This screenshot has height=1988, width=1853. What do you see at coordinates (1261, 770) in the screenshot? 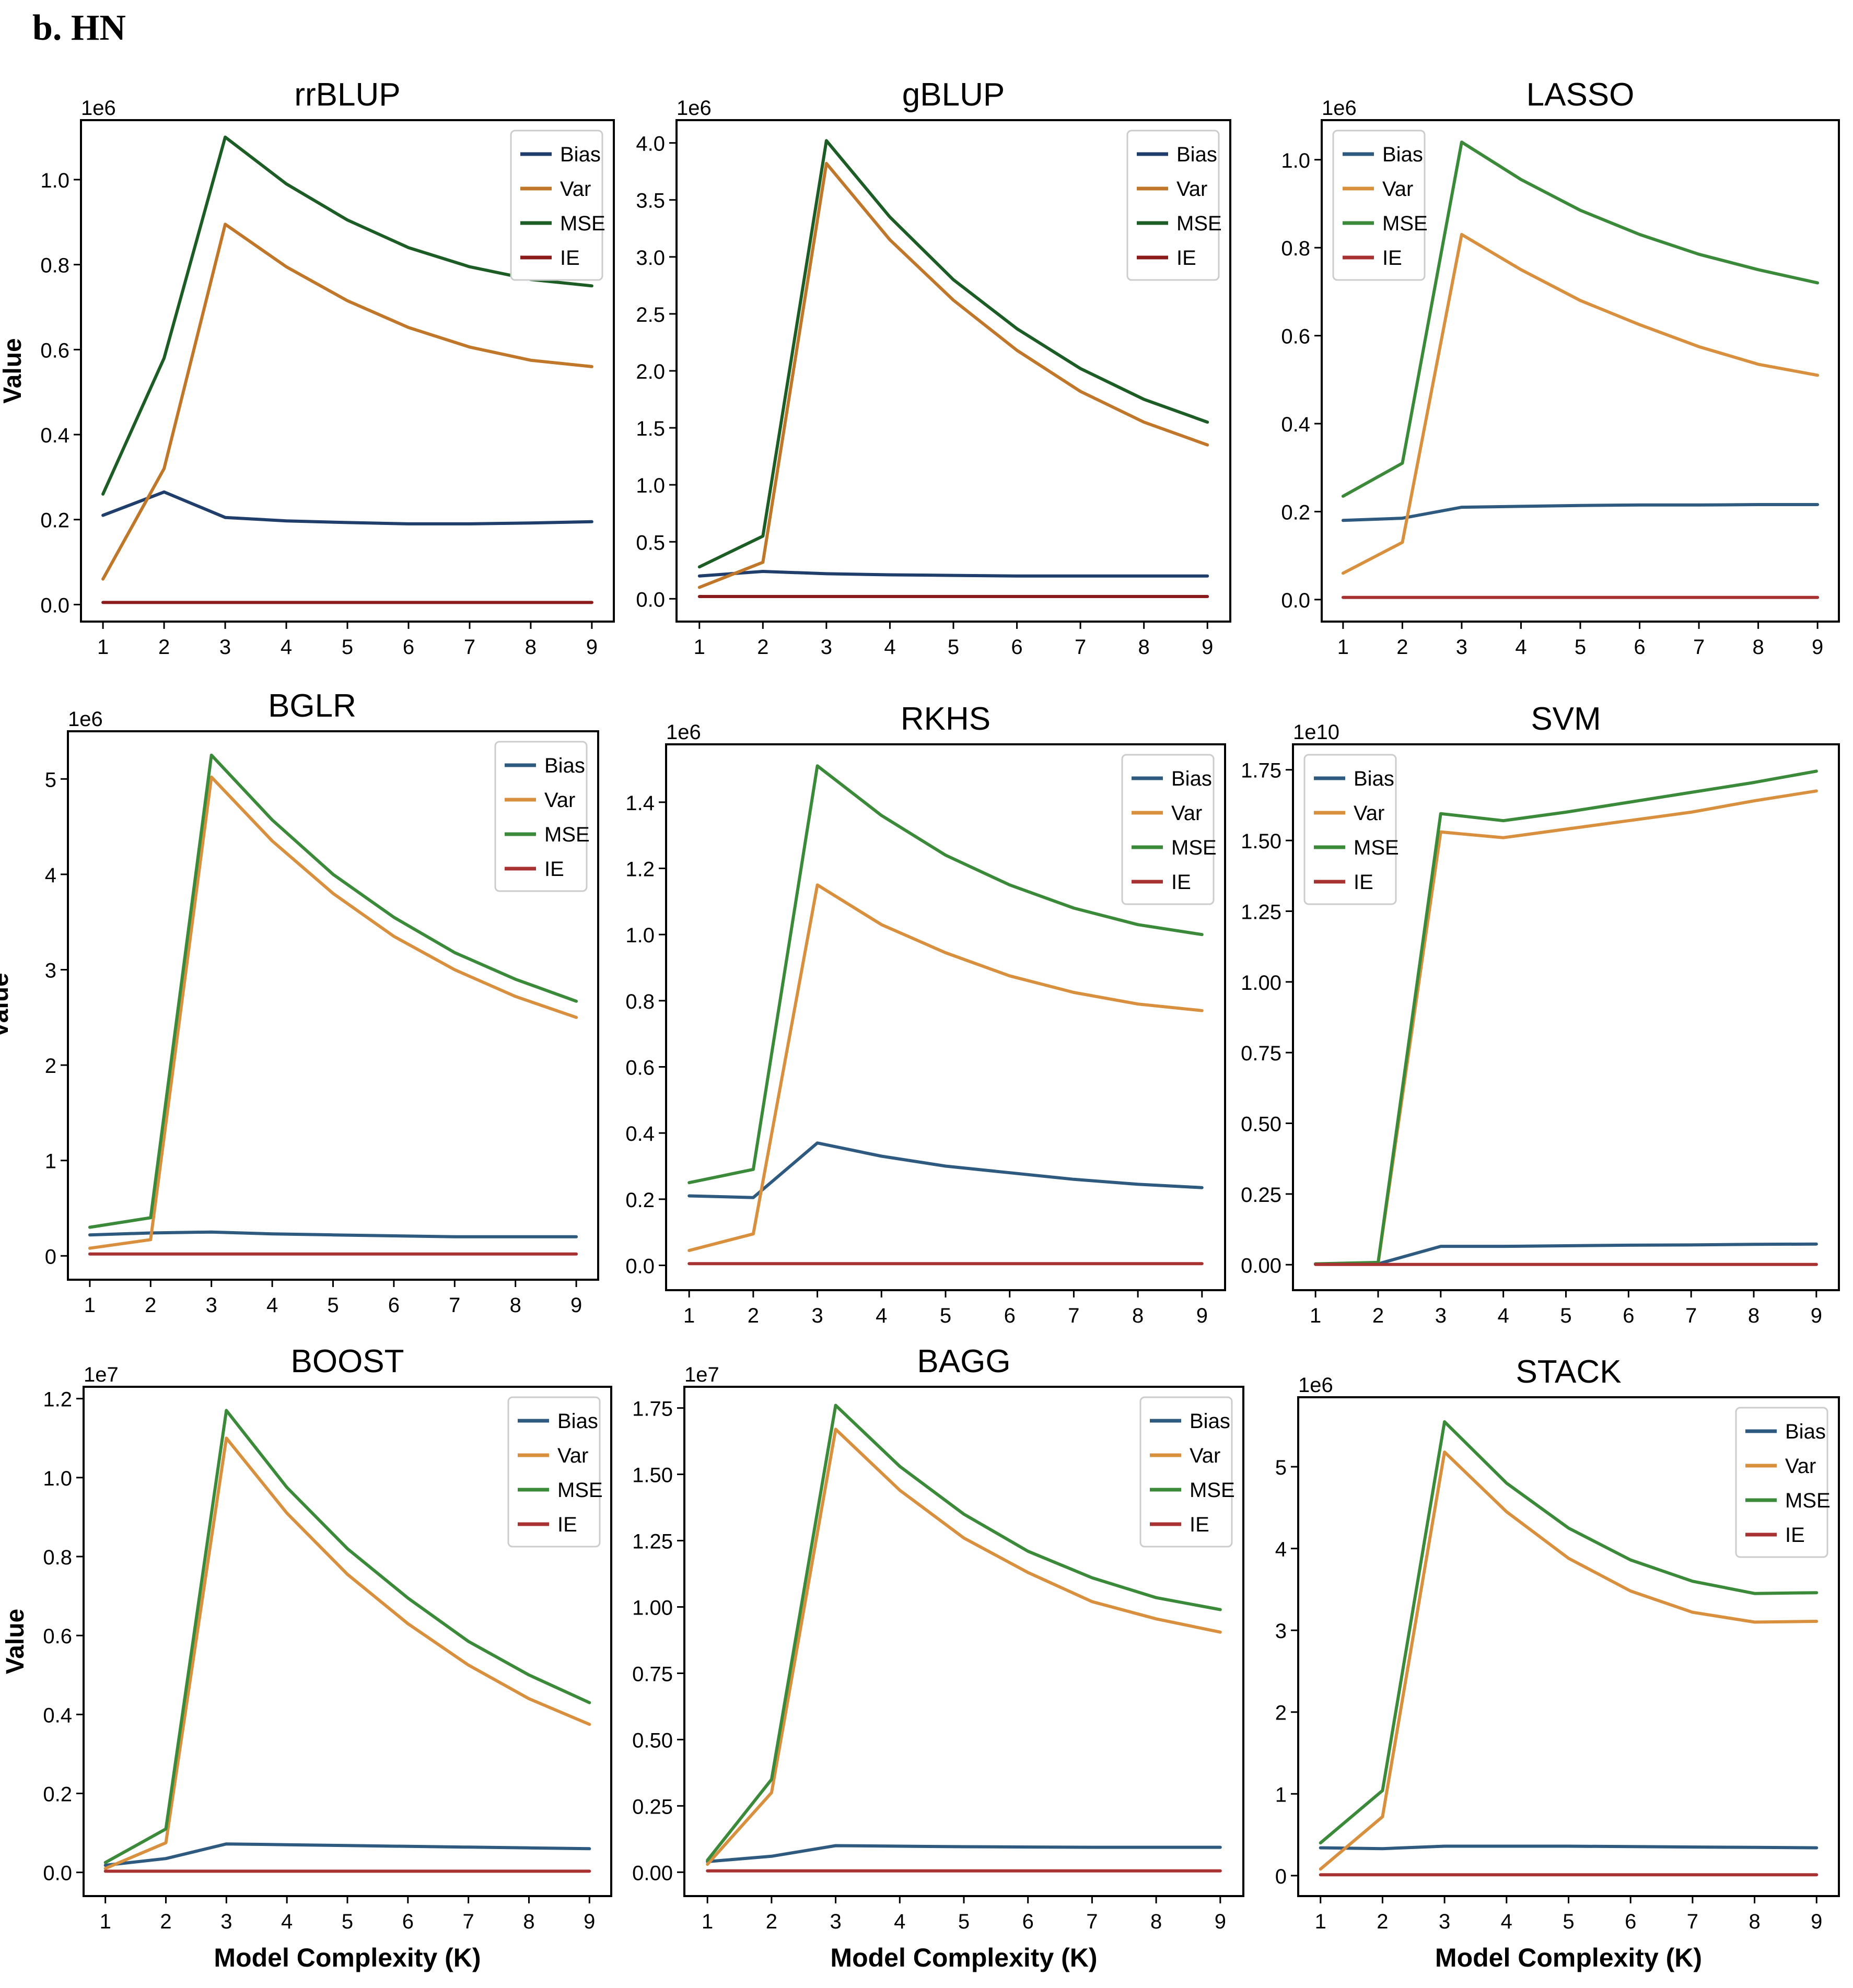
I see `y-tick-label: 1.75` at bounding box center [1261, 770].